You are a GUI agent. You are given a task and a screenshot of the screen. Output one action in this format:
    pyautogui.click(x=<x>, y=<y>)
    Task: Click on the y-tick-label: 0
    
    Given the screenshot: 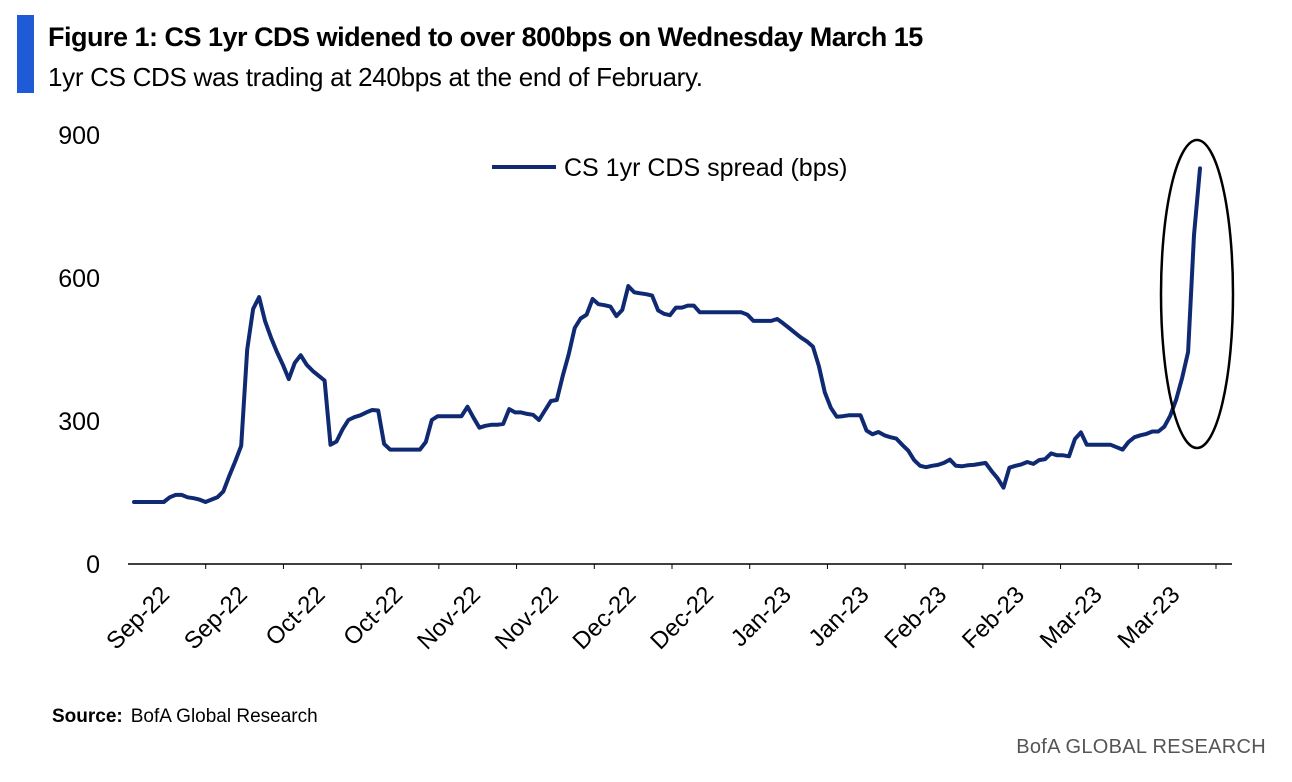 What is the action you would take?
    pyautogui.click(x=93, y=565)
    